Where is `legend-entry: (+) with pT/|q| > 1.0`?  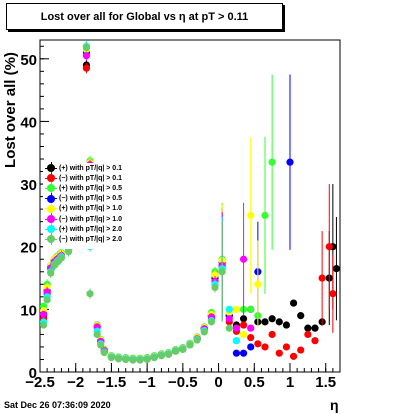 legend-entry: (+) with pT/|q| > 1.0 is located at coordinates (103, 208).